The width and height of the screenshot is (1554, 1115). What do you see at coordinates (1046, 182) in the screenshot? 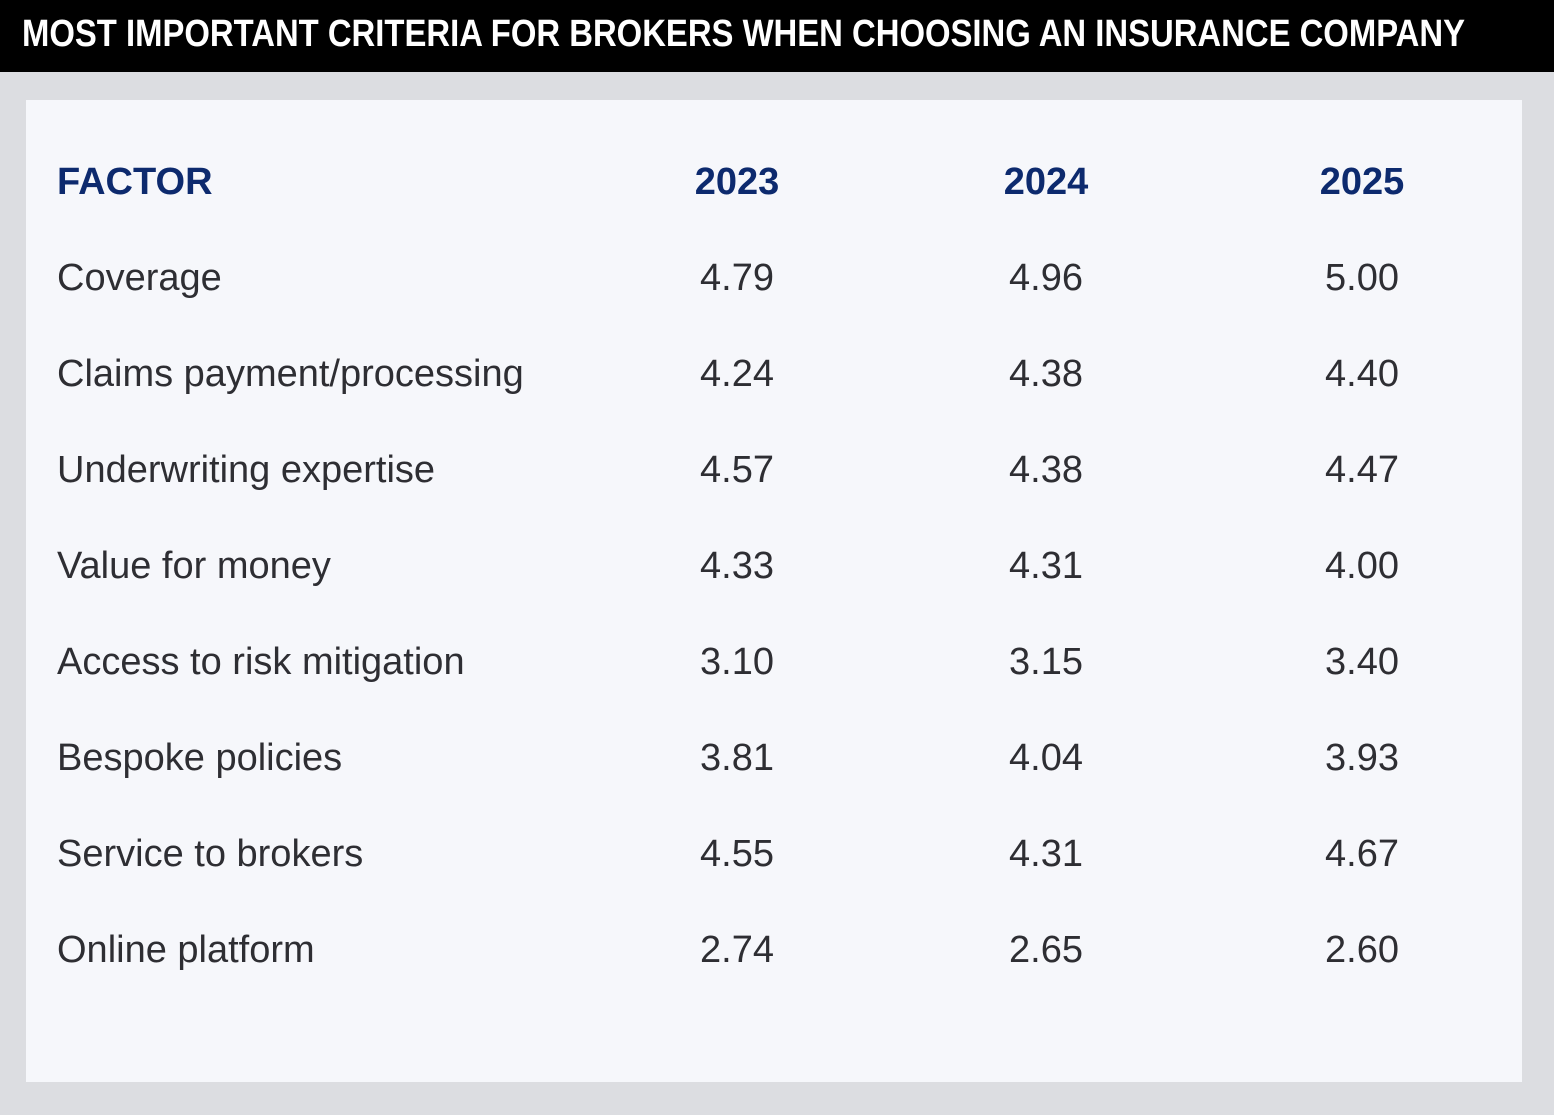
I see `column-header: 2024` at bounding box center [1046, 182].